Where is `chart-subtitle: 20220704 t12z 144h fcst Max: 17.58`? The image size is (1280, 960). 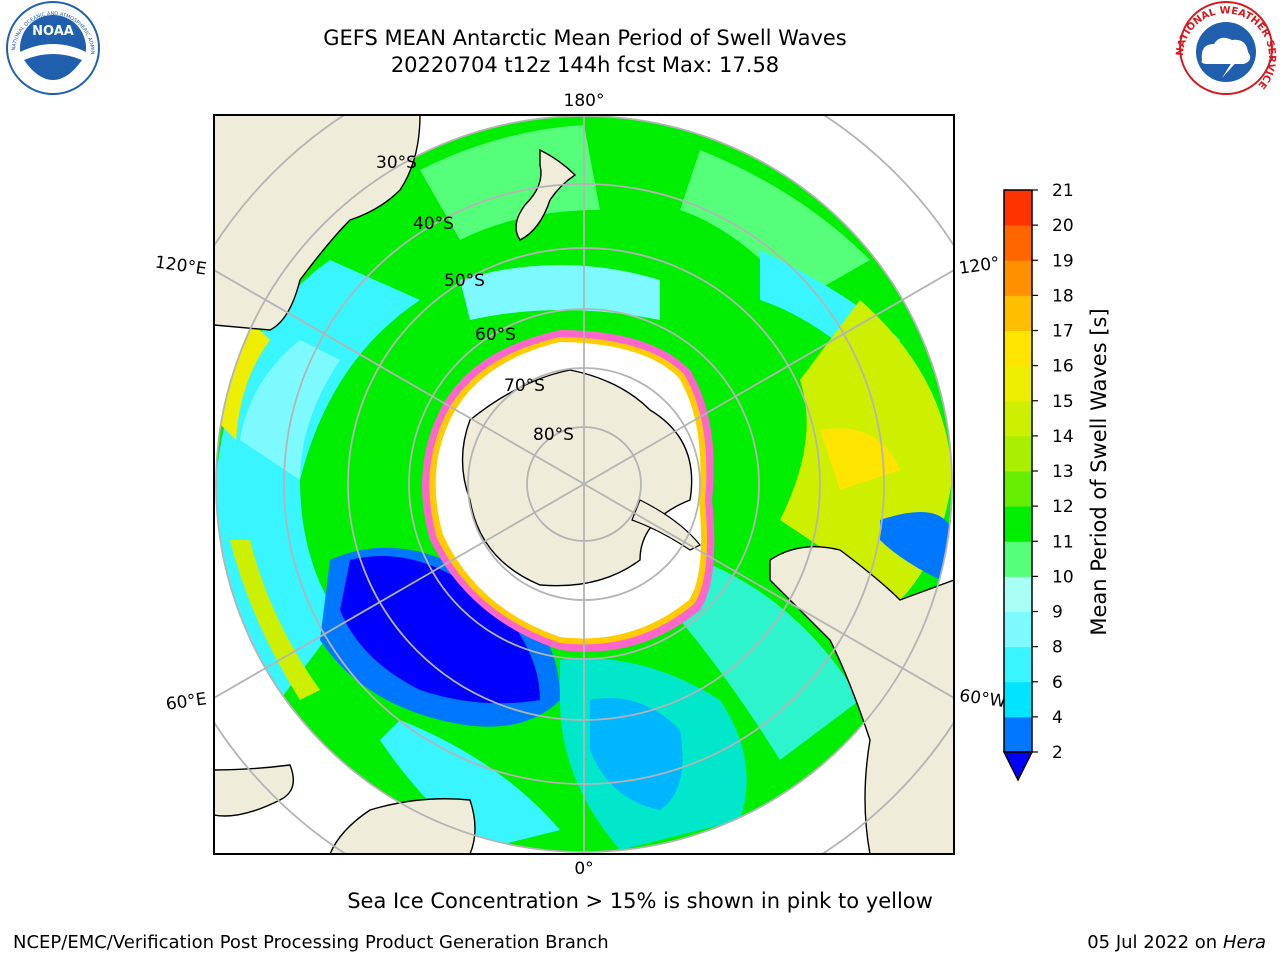 chart-subtitle: 20220704 t12z 144h fcst Max: 17.58 is located at coordinates (585, 65).